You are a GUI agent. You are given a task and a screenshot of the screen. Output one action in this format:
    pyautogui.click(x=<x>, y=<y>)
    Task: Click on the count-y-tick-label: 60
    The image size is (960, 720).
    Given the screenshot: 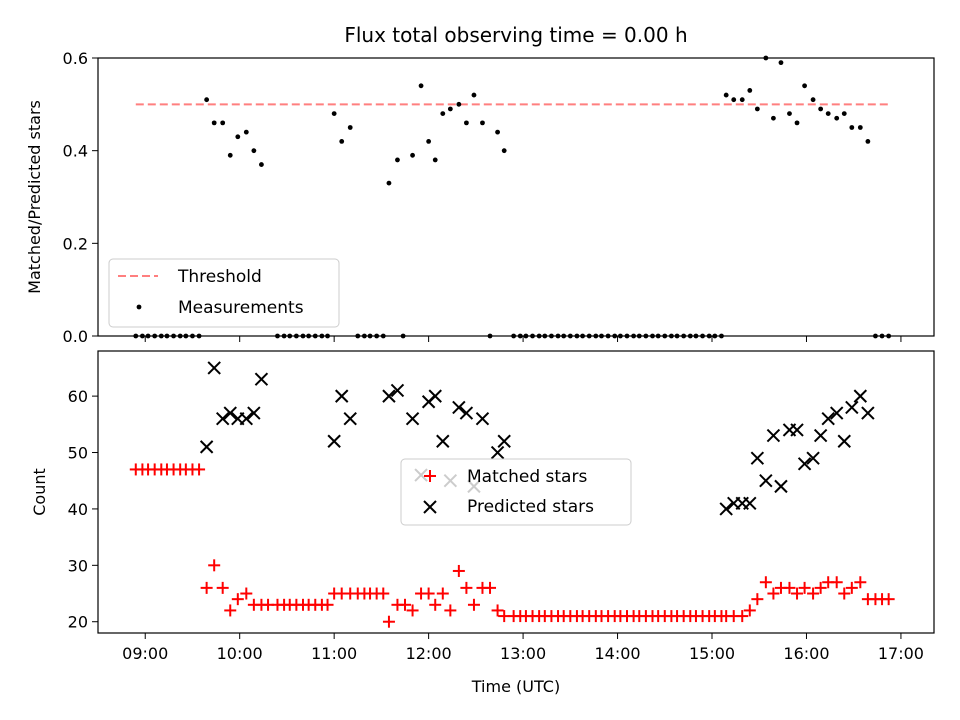 What is the action you would take?
    pyautogui.click(x=78, y=396)
    